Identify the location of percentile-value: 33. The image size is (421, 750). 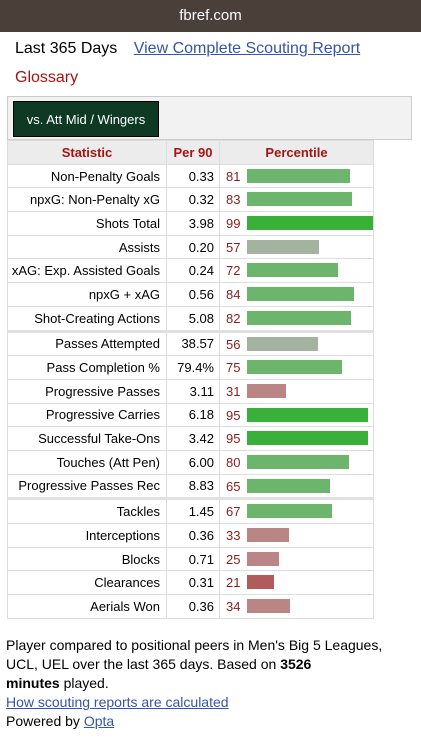
(233, 535).